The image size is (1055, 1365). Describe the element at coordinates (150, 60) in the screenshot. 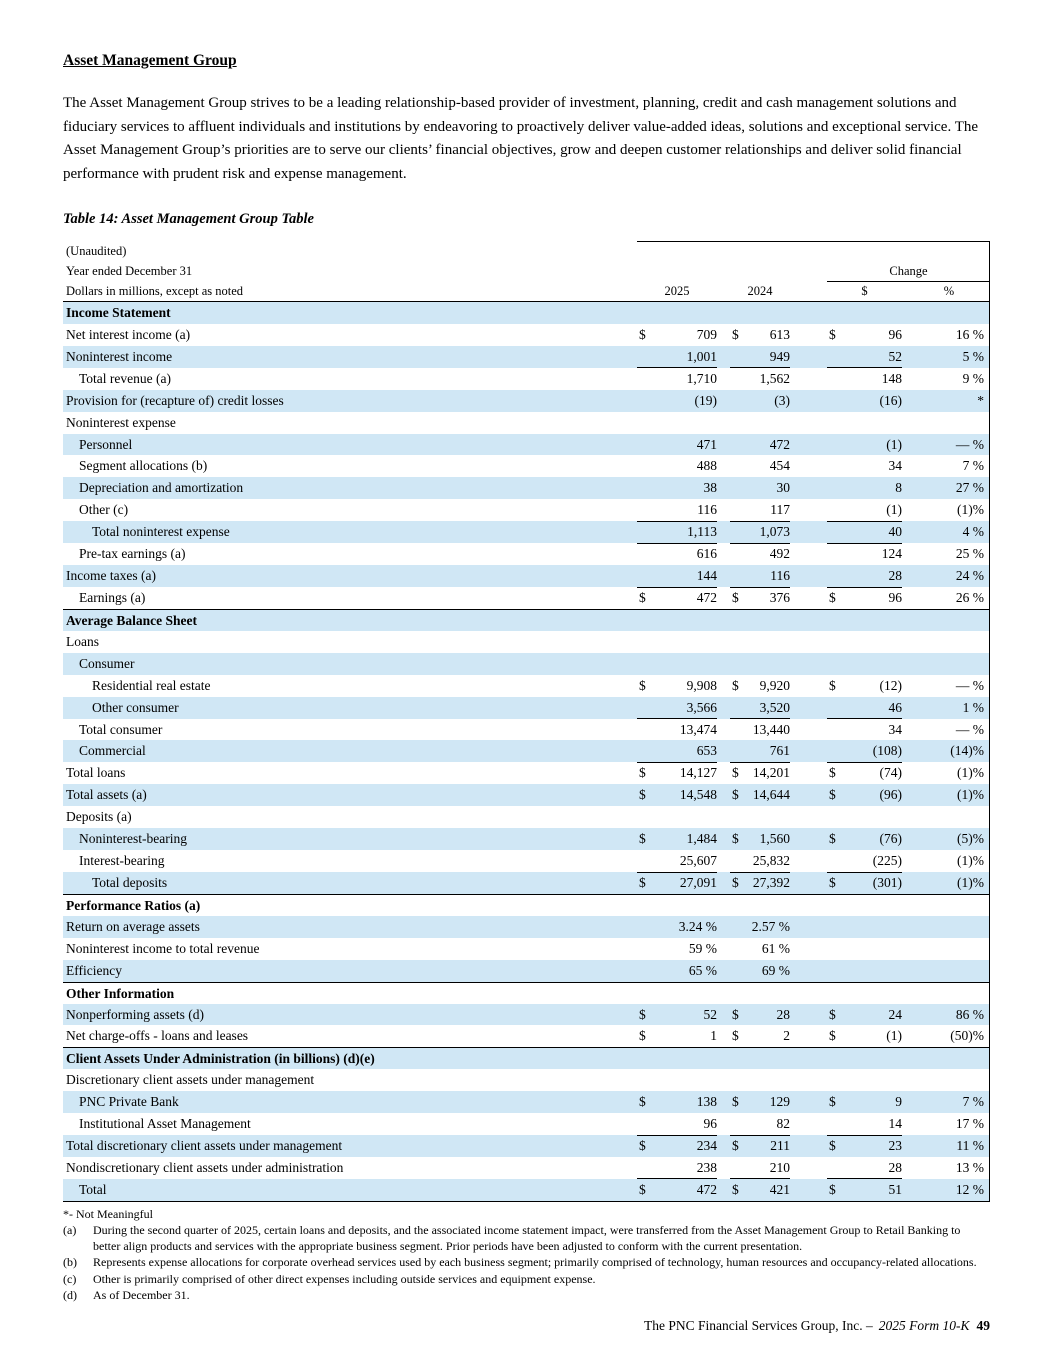

I see `page-title: Asset Management Group` at that location.